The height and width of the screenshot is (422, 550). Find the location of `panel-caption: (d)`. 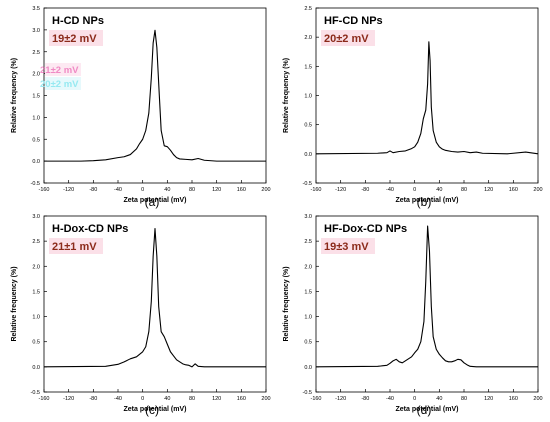

panel-caption: (d) is located at coordinates (424, 410).